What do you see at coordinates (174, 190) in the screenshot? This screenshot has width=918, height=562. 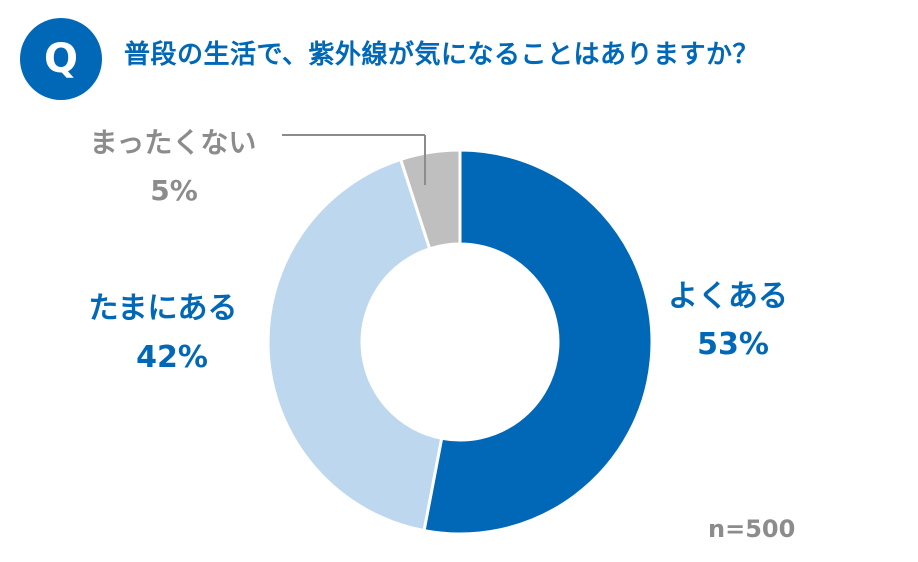 I see `label-percent-2: 5%` at bounding box center [174, 190].